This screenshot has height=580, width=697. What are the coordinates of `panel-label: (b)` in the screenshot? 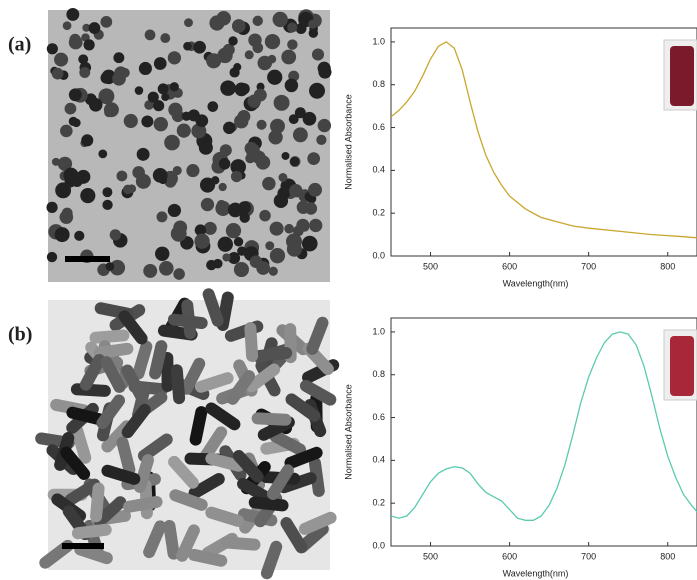 It's located at (20, 335).